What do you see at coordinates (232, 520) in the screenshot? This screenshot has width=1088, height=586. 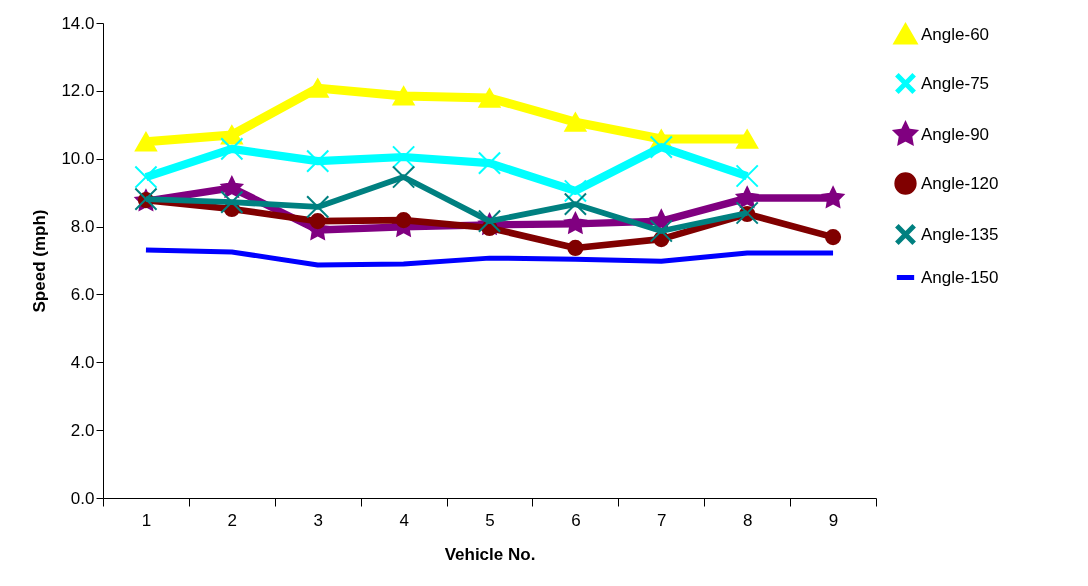 I see `x-tick-label: 2` at bounding box center [232, 520].